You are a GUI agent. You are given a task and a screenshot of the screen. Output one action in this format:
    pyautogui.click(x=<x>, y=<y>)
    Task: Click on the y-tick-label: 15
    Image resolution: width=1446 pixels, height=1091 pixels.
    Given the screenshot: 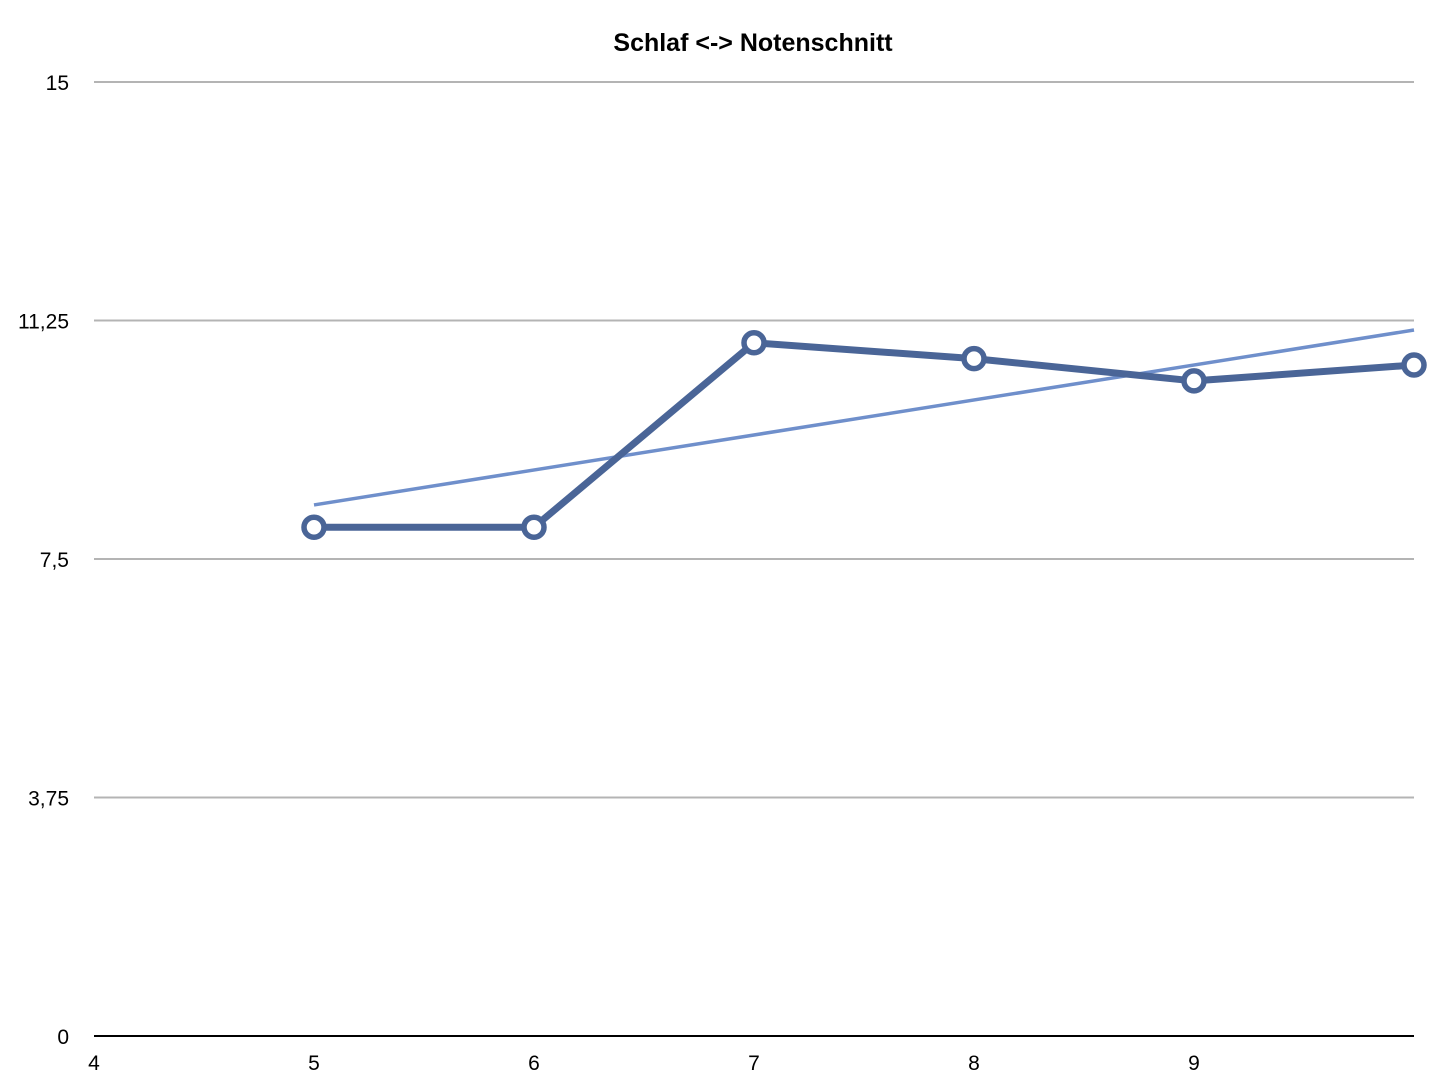 What is the action you would take?
    pyautogui.click(x=57, y=83)
    